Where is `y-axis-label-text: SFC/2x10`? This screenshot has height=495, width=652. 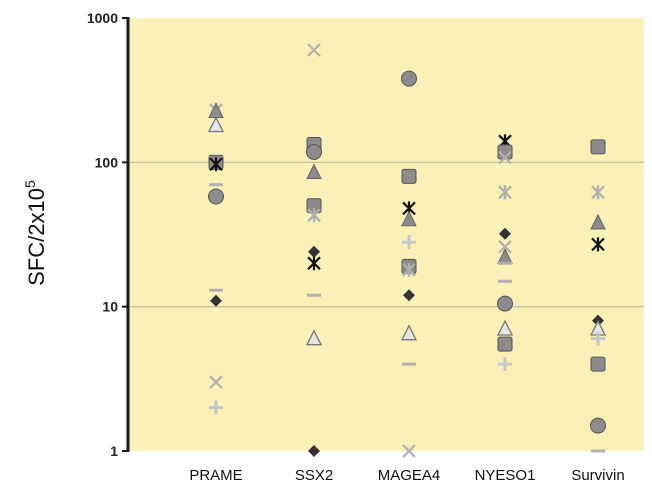 y-axis-label-text: SFC/2x10 is located at coordinates (36, 237).